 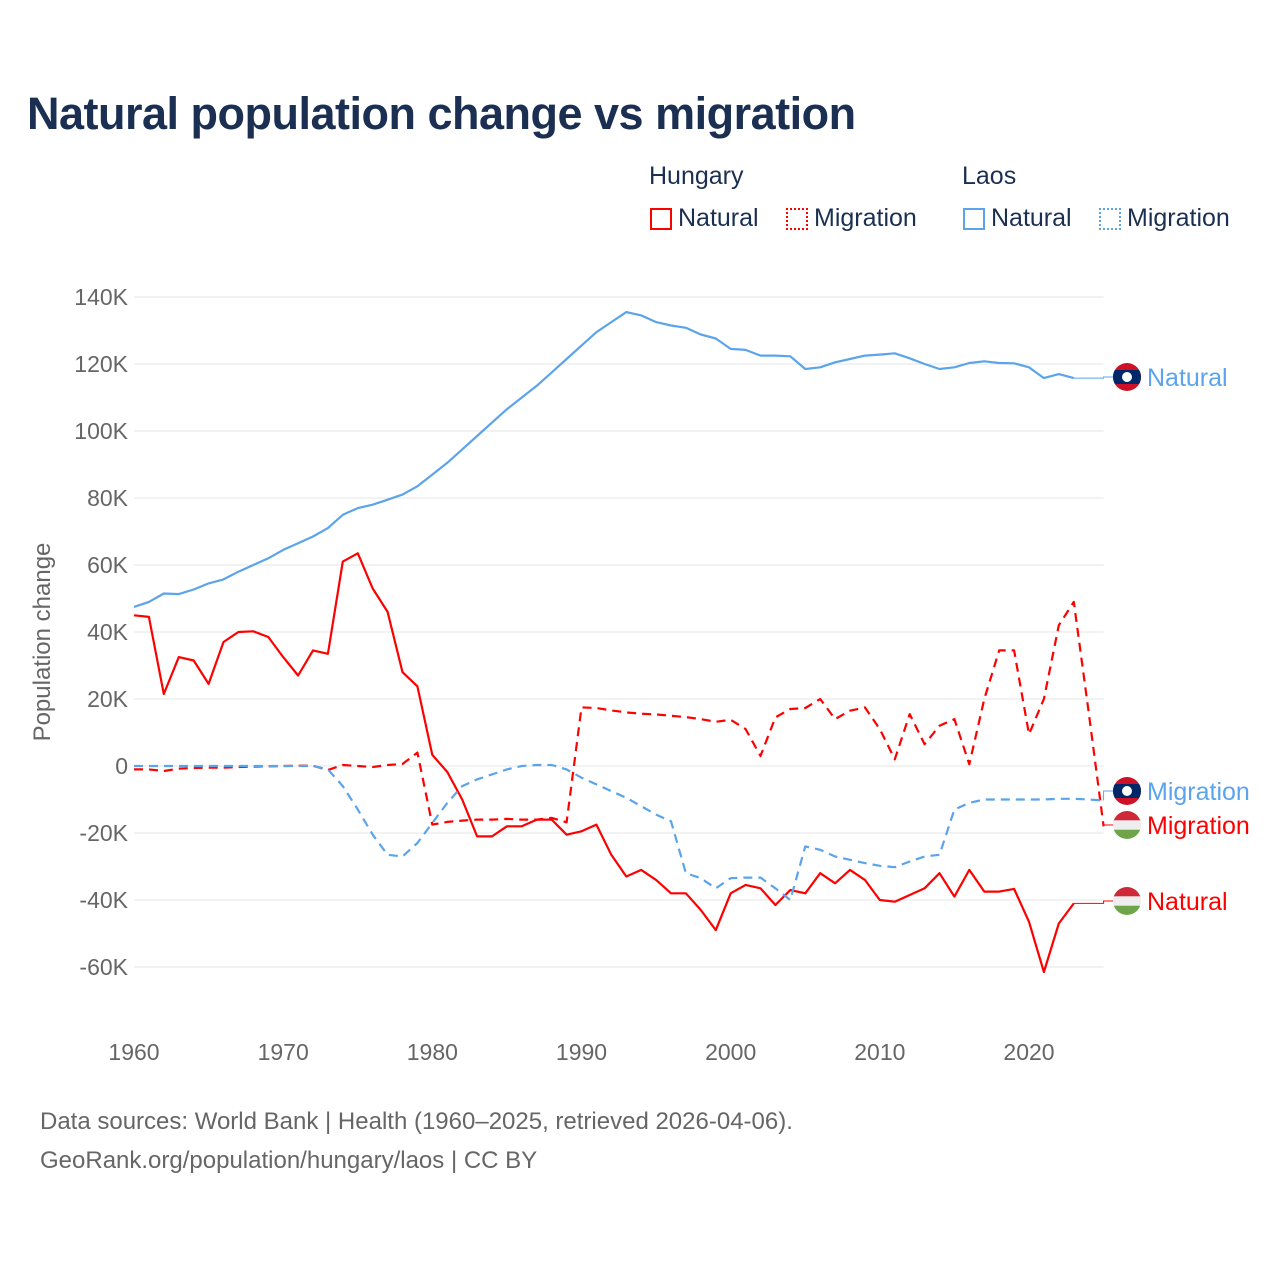 What do you see at coordinates (730, 1052) in the screenshot?
I see `x-tick-label: 2000` at bounding box center [730, 1052].